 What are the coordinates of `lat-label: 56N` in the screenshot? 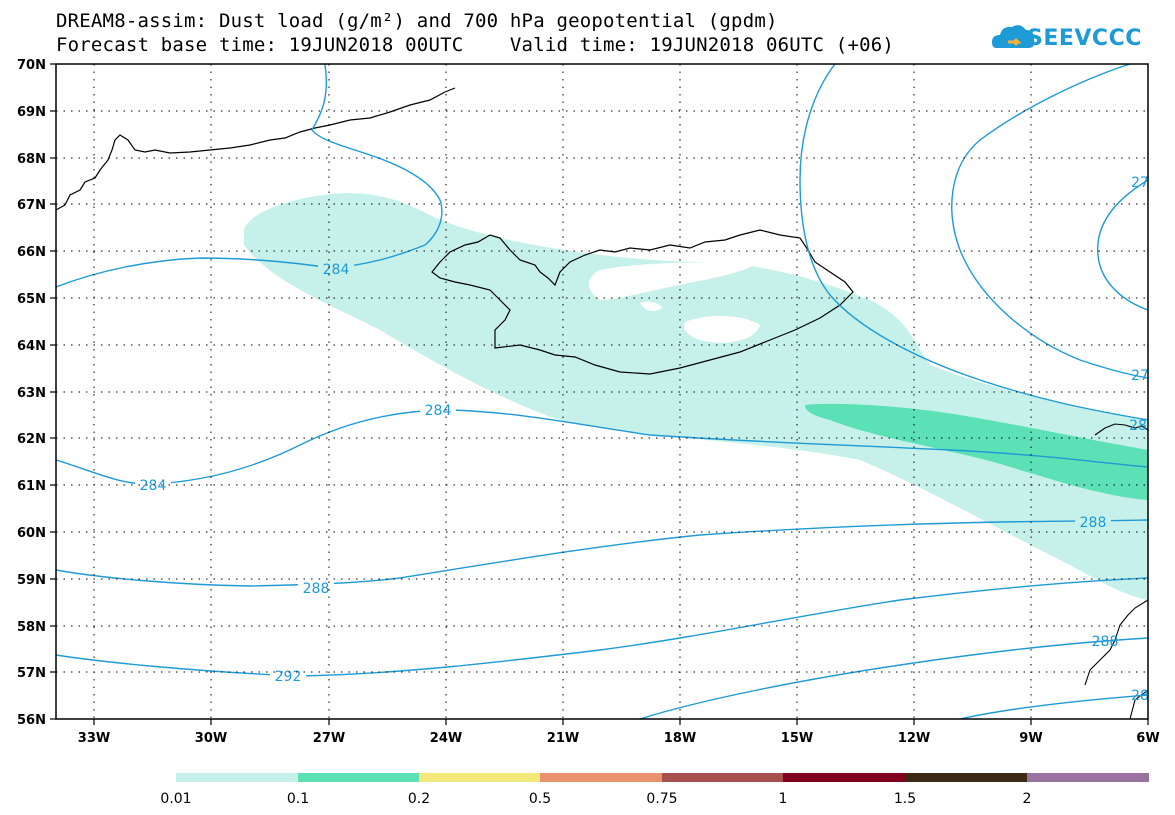 It's located at (31, 720).